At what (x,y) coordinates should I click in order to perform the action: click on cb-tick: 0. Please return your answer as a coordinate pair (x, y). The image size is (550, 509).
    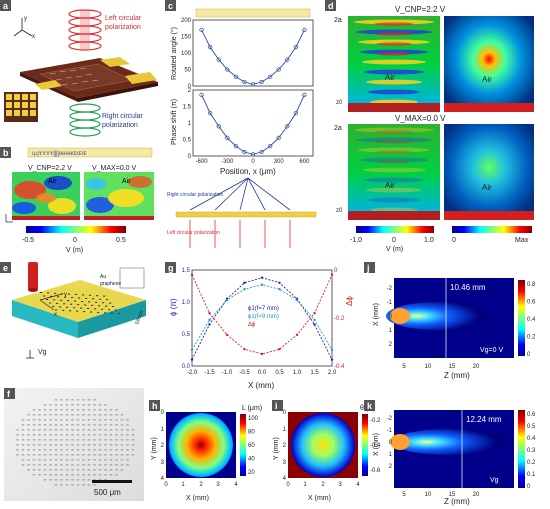
    Looking at the image, I should click on (529, 487).